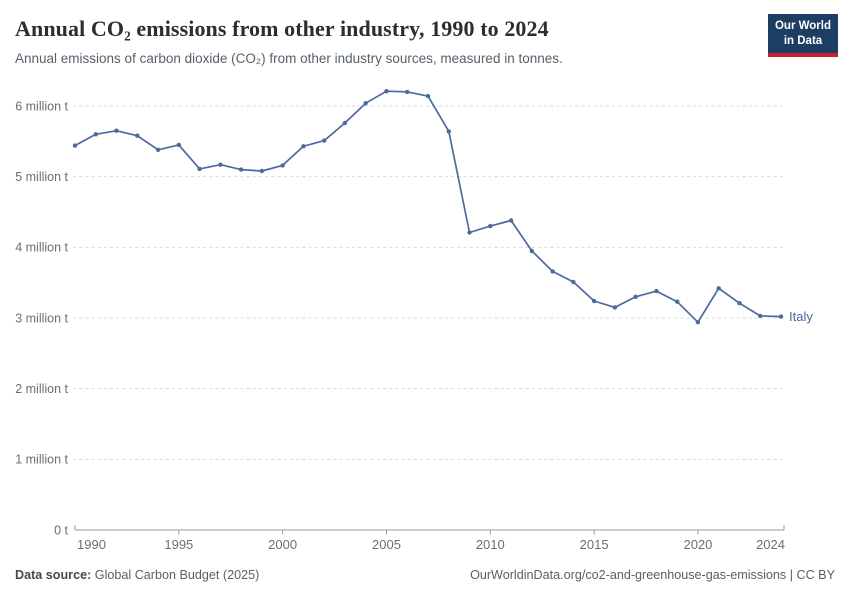 Image resolution: width=850 pixels, height=600 pixels. Describe the element at coordinates (41, 106) in the screenshot. I see `y-axis-tick-label: 6 million t` at that location.